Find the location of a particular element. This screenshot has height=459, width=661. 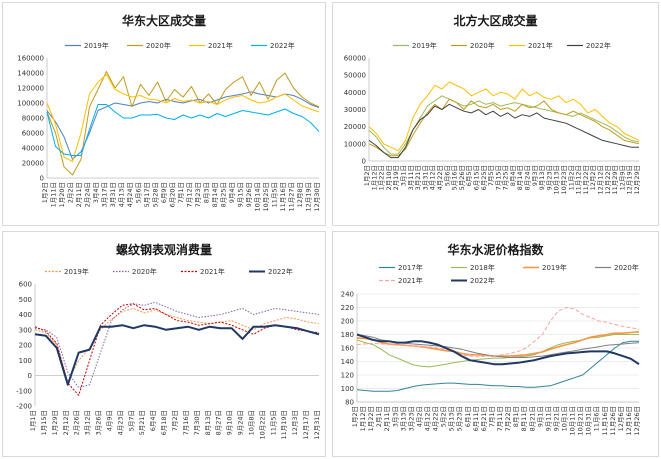

x-tick-label: 11月16日 is located at coordinates (283, 197).